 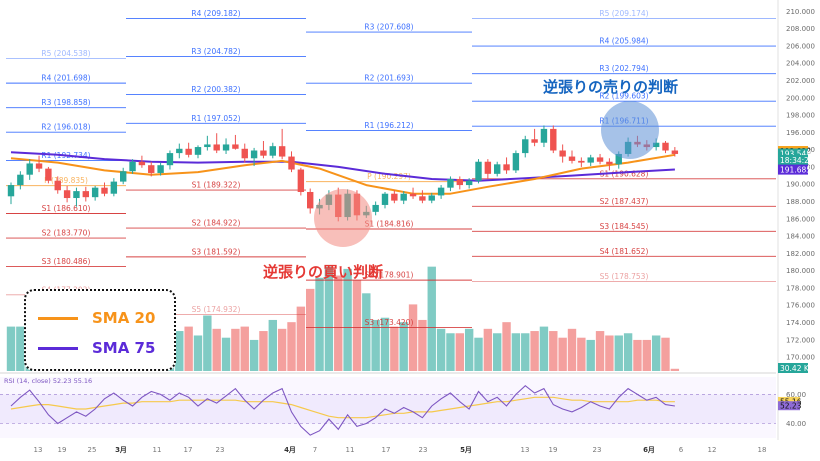 What do you see at coordinates (66, 261) in the screenshot?
I see `pivot-label: S3 (180.486)` at bounding box center [66, 261].